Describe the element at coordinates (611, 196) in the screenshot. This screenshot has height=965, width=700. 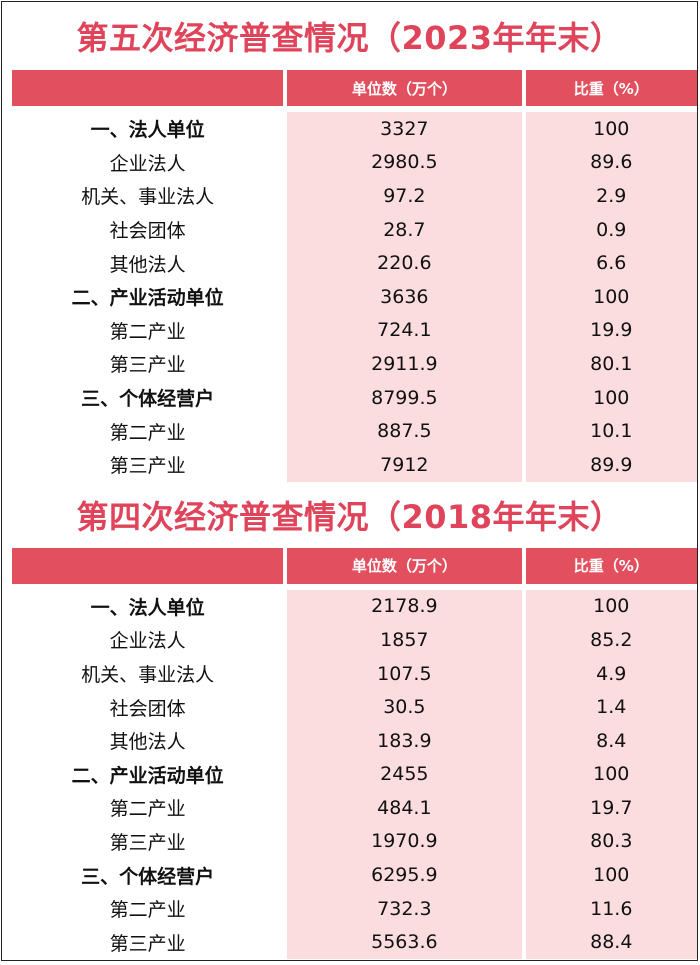
I see `share-percent: 2.9` at that location.